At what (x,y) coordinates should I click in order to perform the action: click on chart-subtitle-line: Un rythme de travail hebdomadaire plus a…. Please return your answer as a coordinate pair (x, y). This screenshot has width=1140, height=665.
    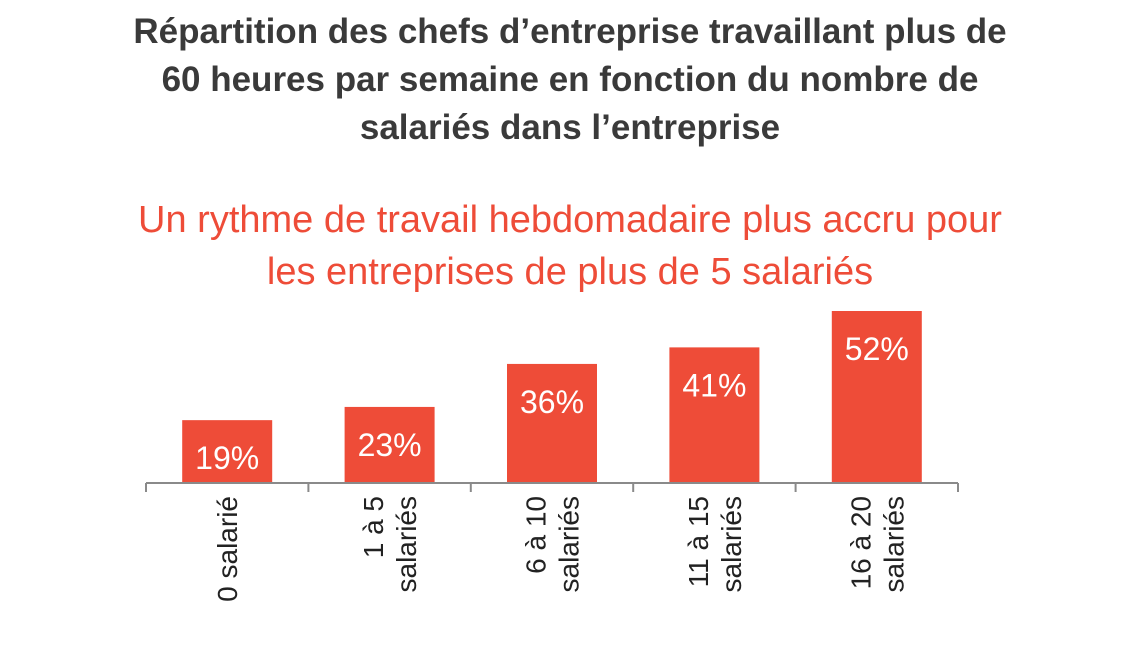
    Looking at the image, I should click on (570, 220).